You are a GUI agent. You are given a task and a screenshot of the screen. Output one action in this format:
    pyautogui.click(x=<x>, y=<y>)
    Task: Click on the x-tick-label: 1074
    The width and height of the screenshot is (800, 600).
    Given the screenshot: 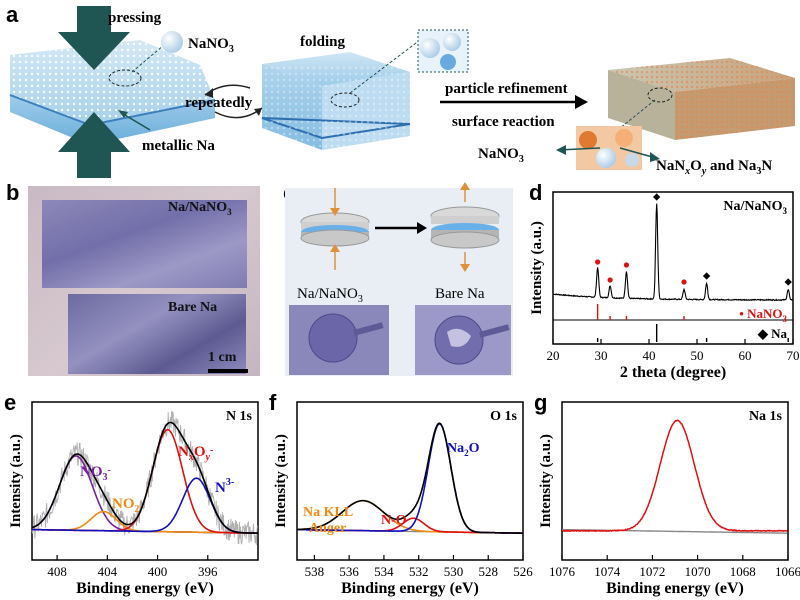 What is the action you would take?
    pyautogui.click(x=607, y=571)
    